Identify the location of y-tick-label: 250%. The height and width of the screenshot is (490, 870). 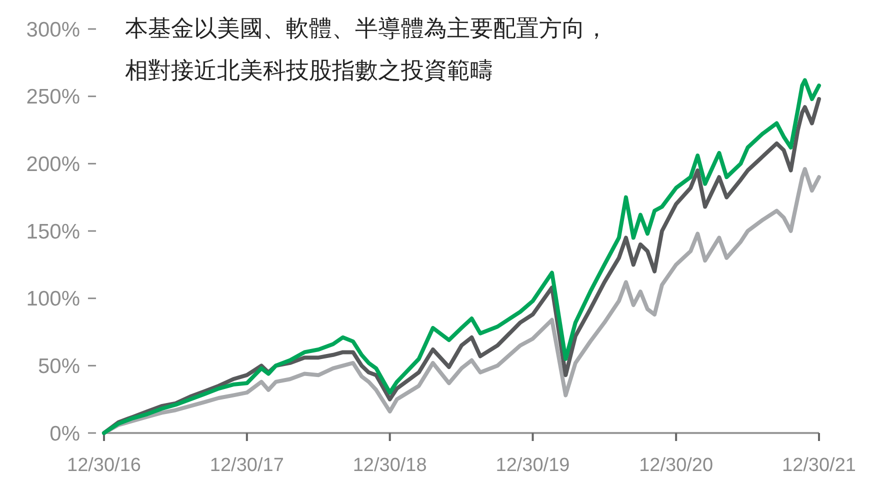
(53, 97).